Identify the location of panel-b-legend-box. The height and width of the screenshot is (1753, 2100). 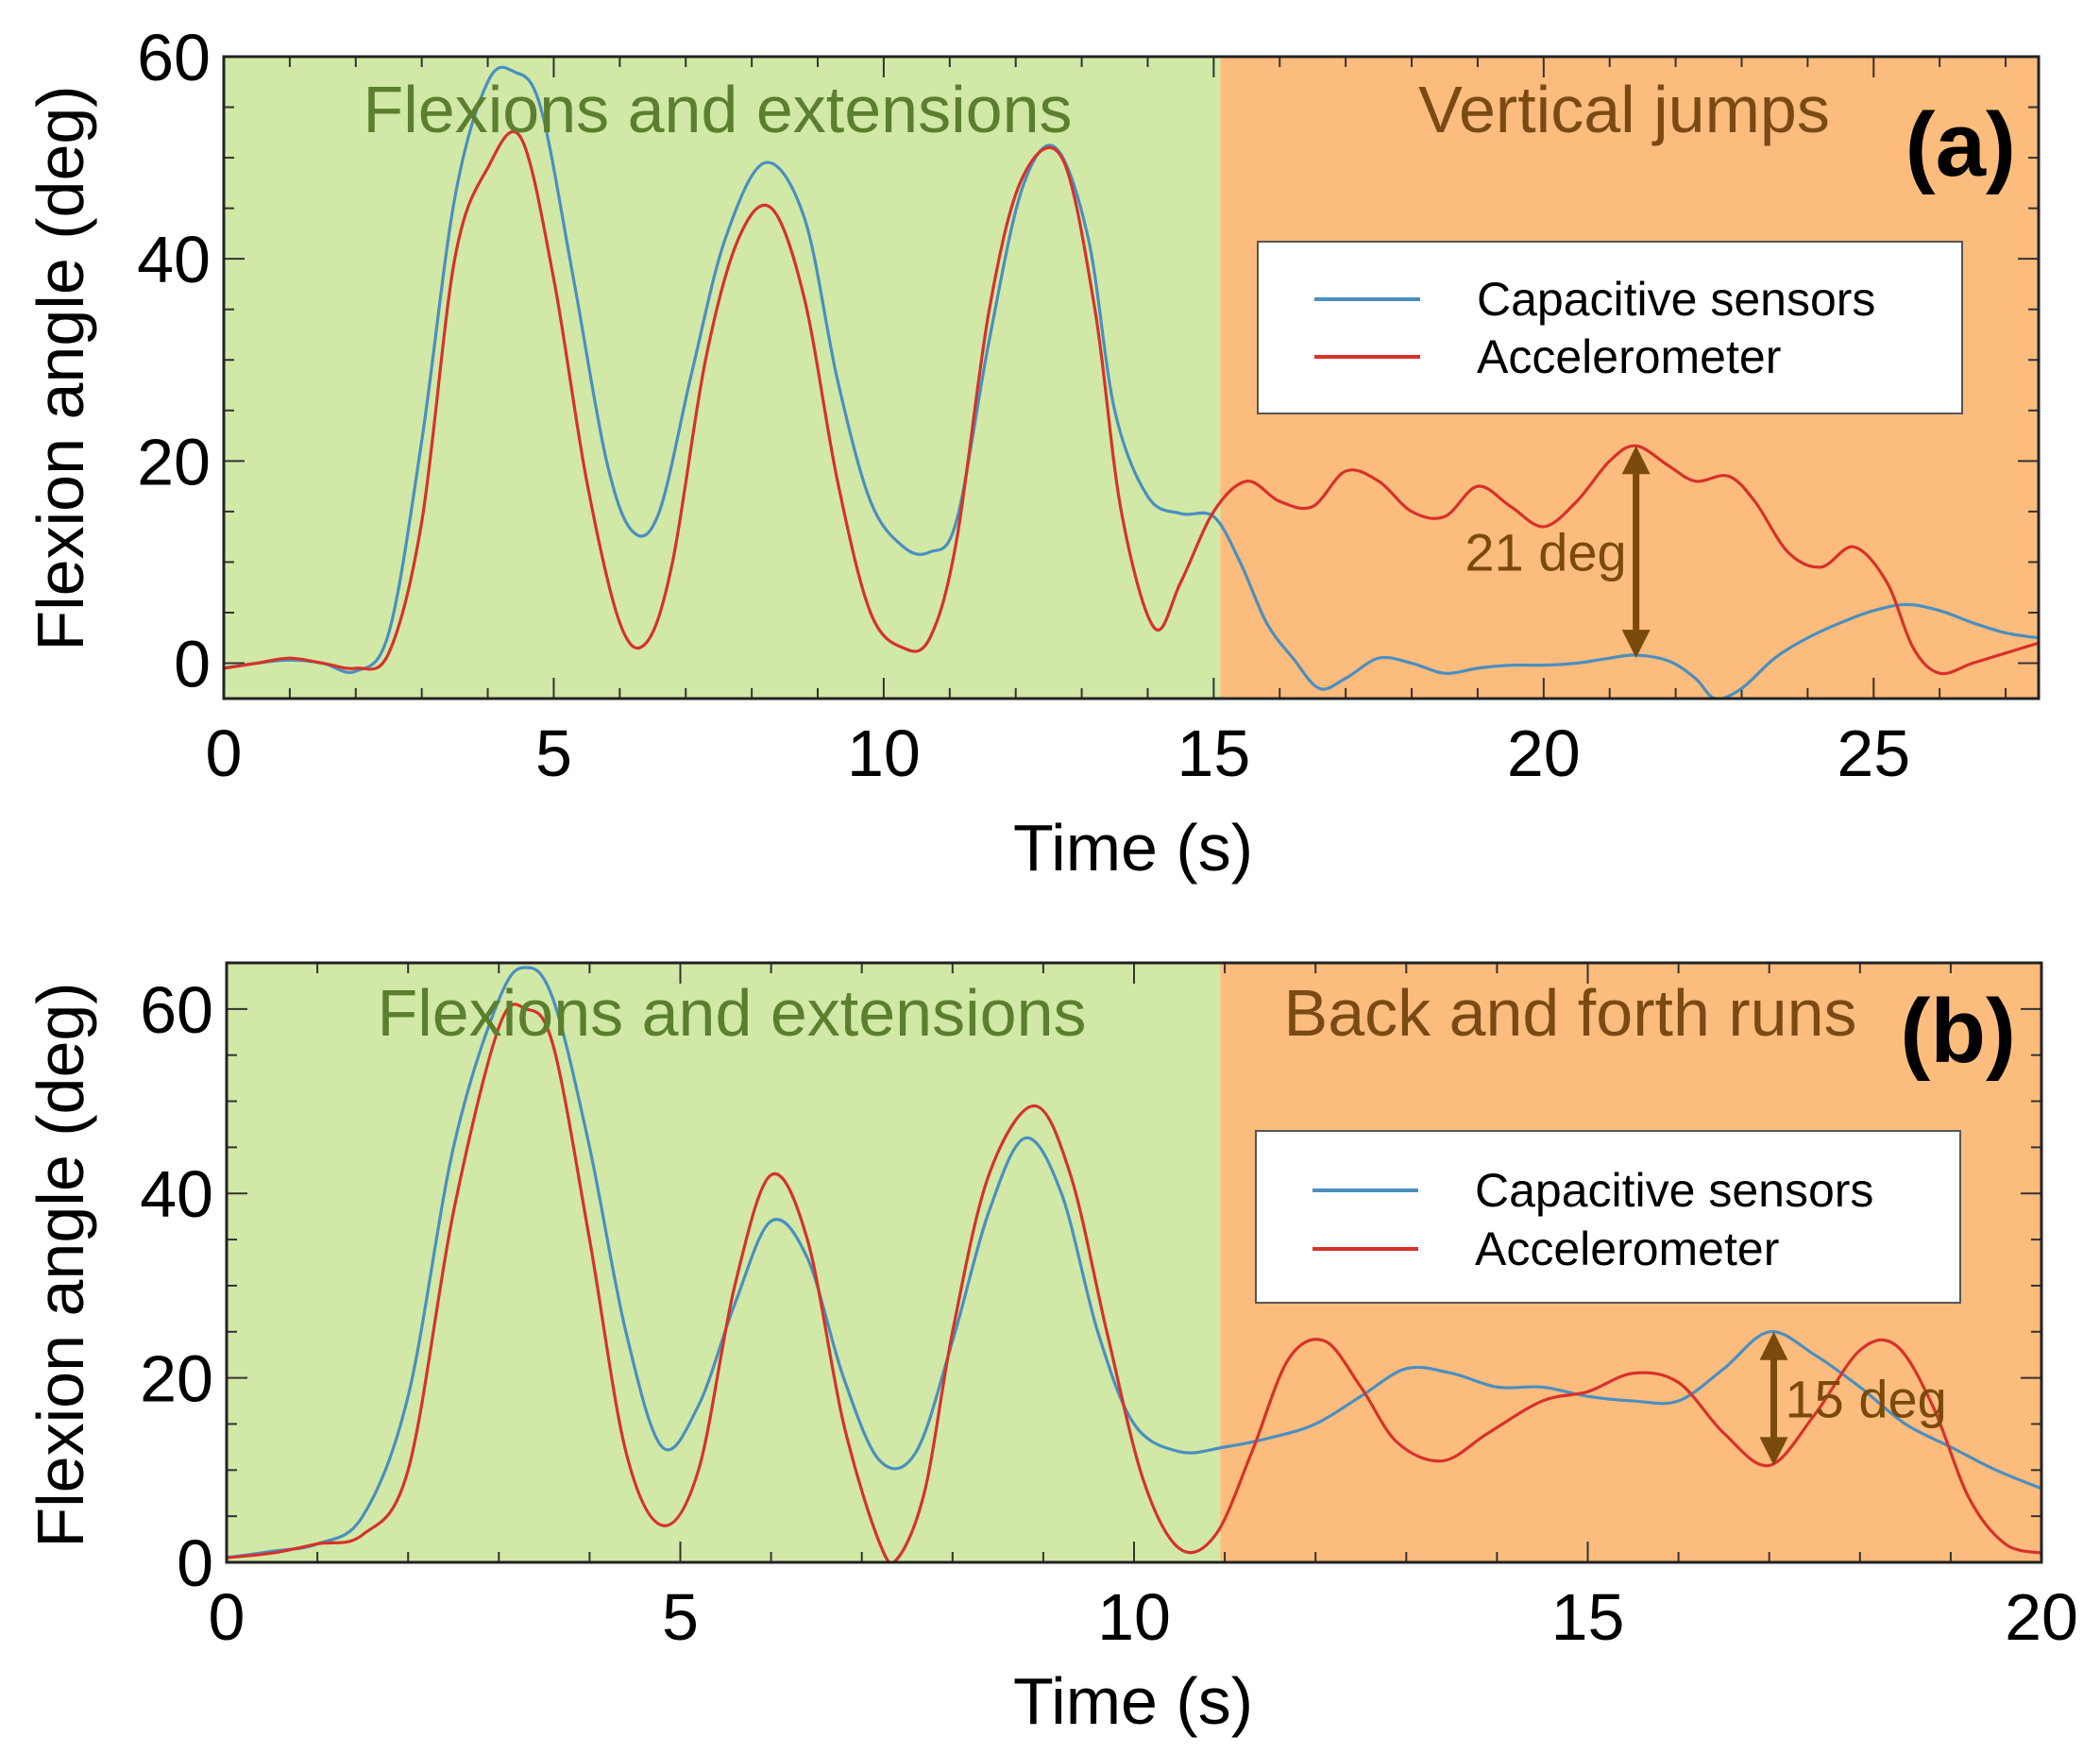
(1608, 1217).